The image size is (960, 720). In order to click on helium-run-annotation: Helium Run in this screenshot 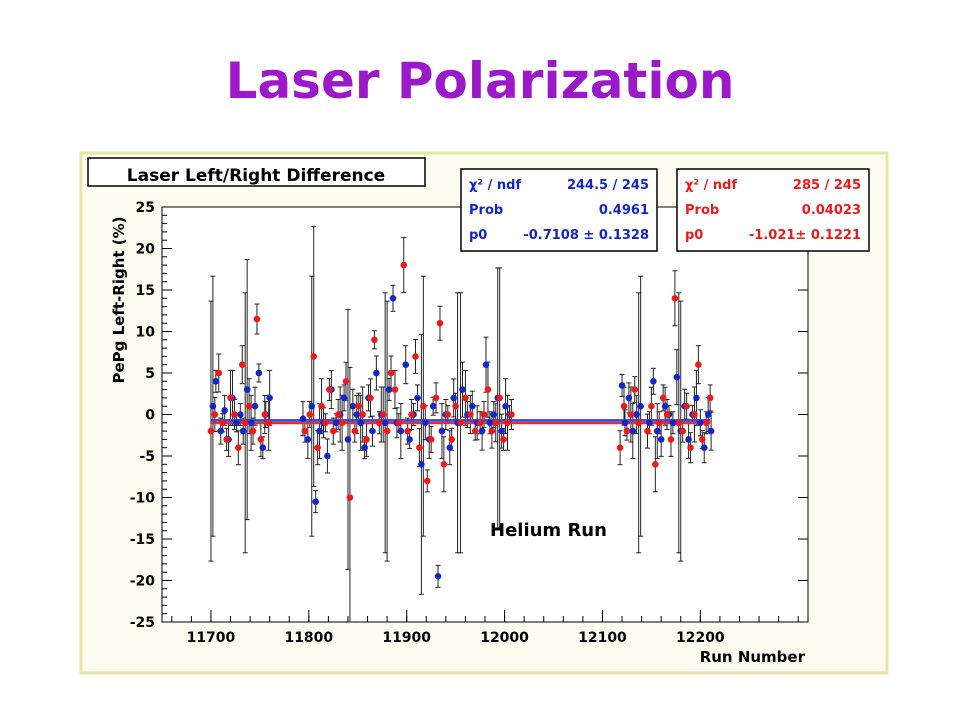, I will do `click(548, 530)`.